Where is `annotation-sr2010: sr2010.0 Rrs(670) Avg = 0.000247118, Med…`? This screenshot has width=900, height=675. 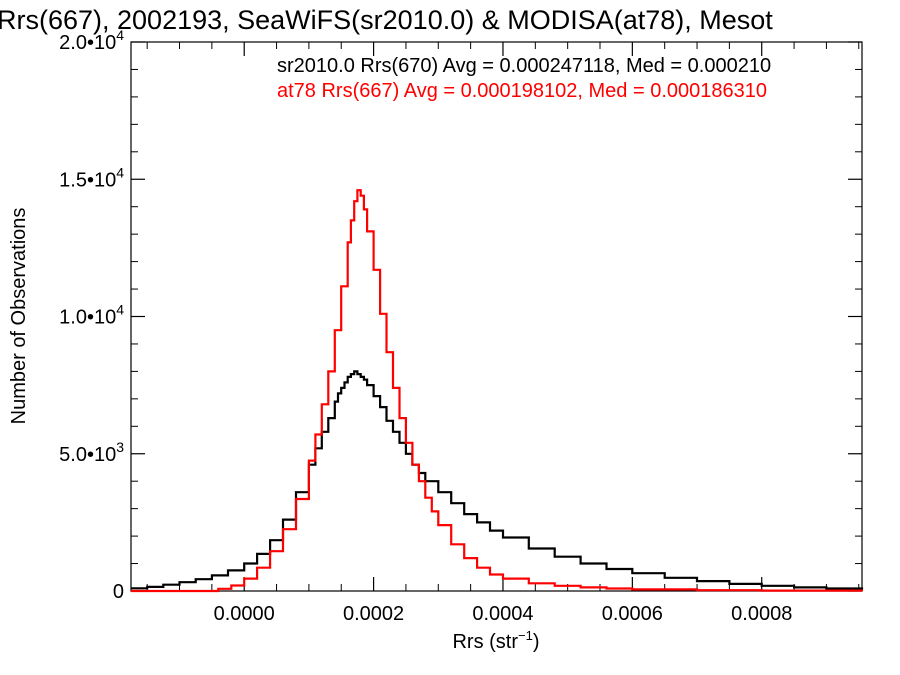 annotation-sr2010: sr2010.0 Rrs(670) Avg = 0.000247118, Med… is located at coordinates (524, 66).